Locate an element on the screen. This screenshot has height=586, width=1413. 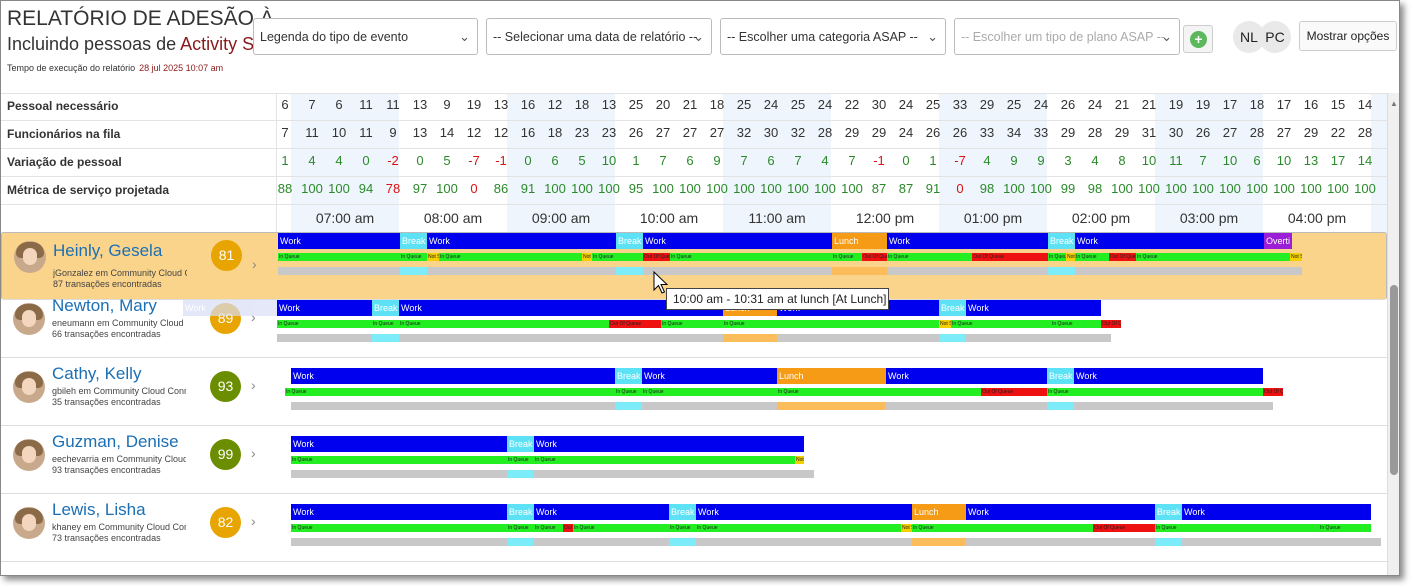
person-name: Cathy, Kelly is located at coordinates (97, 373).